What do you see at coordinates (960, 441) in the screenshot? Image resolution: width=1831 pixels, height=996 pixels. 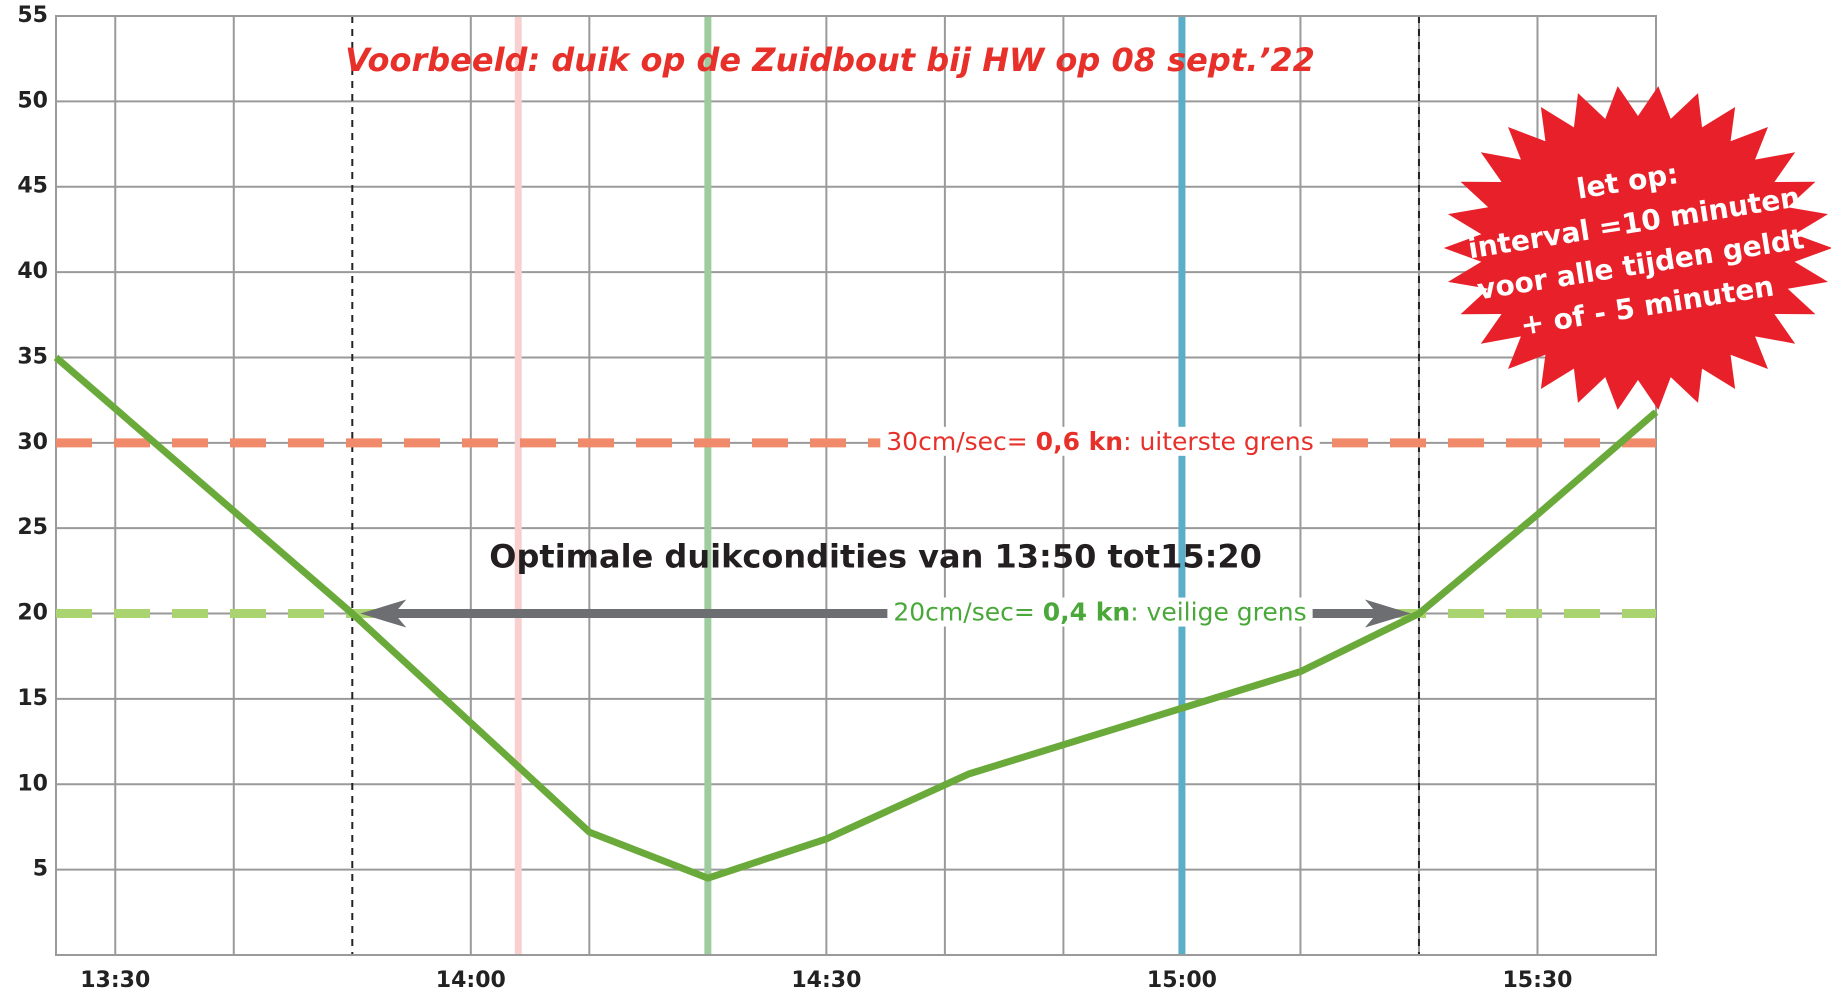 I see `label-part: 30cm/sec=` at bounding box center [960, 441].